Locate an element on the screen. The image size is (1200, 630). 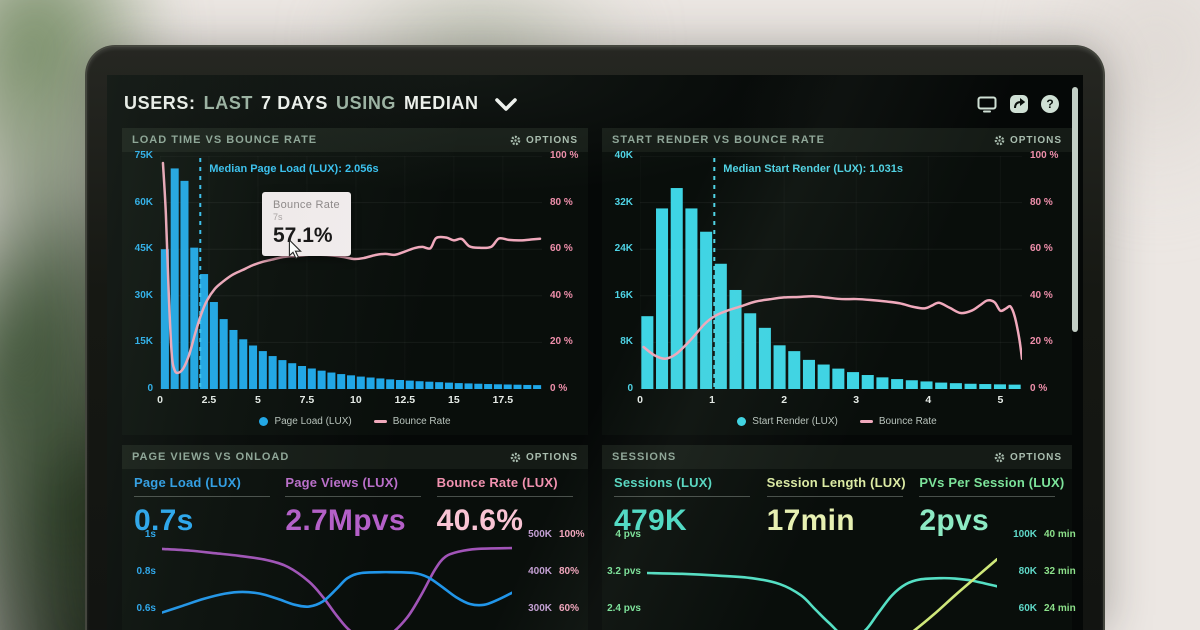
y-axis-left-tick: 30K is located at coordinates (143, 295).